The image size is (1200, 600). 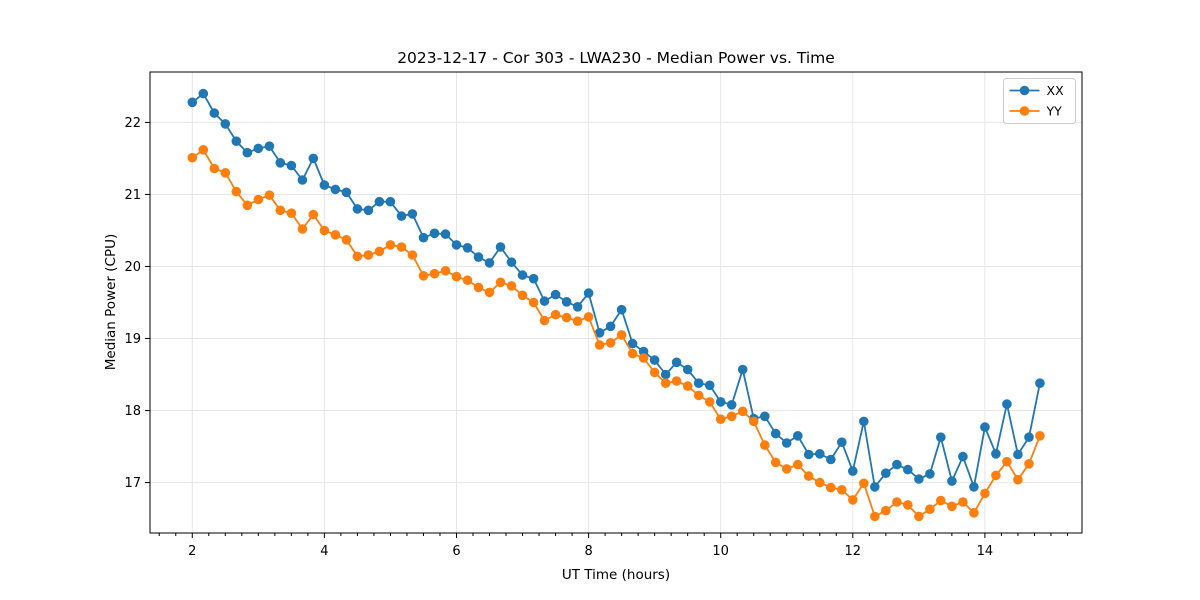 I want to click on y-tick-label: 22, so click(x=132, y=123).